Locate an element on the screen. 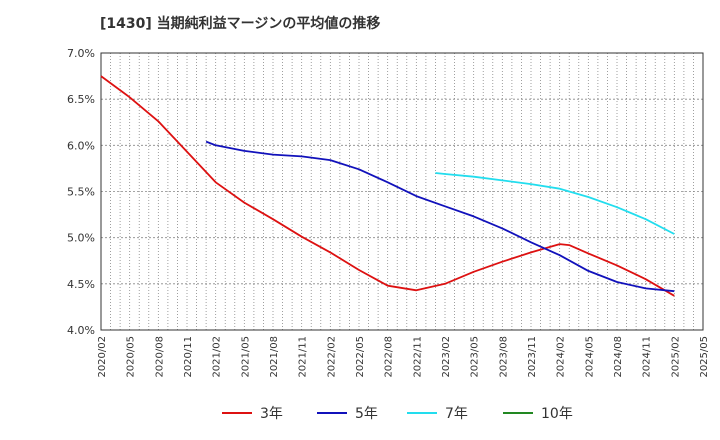 Image resolution: width=720 pixels, height=440 pixels. x-tick-label: 2024/02 is located at coordinates (561, 357).